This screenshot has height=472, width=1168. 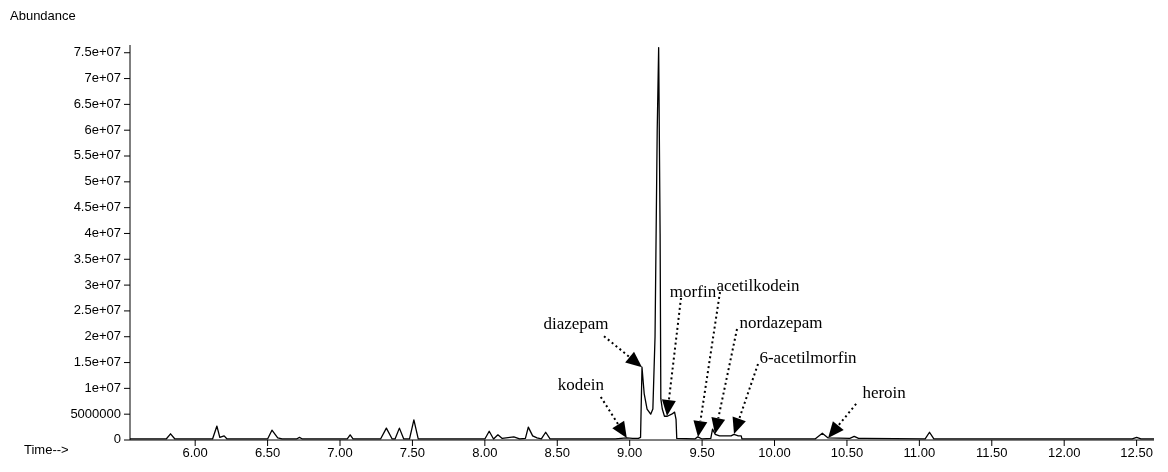 I want to click on x-tick-label: 11.50, so click(x=991, y=453).